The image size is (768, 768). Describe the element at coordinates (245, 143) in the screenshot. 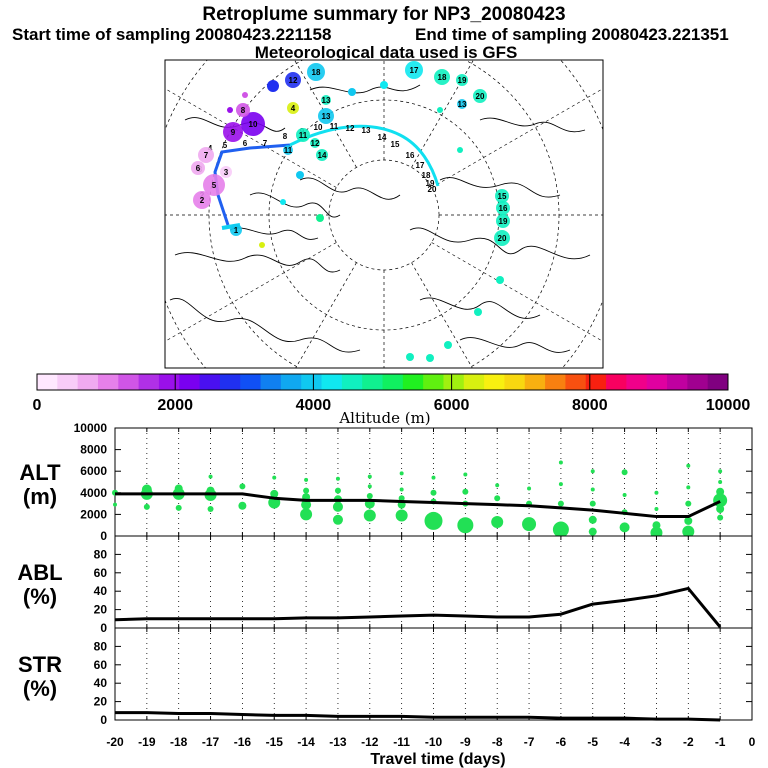

I see `trajectory-label: 6` at that location.